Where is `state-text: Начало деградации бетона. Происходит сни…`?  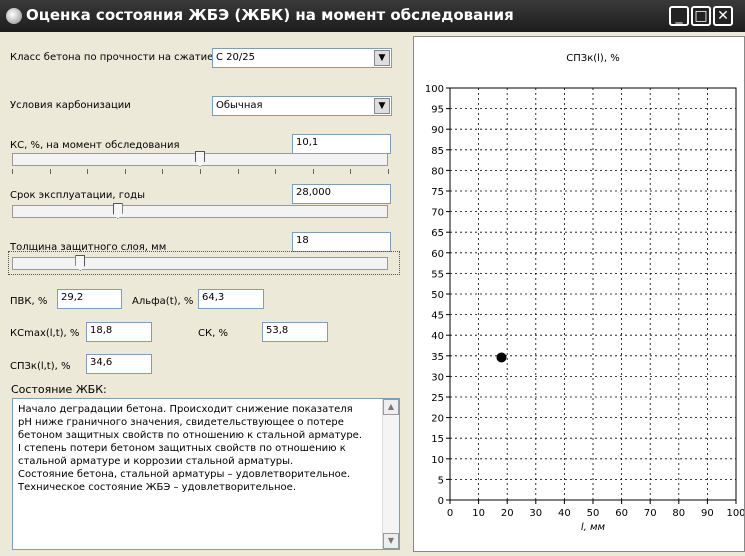
state-text: Начало деградации бетона. Происходит сни… is located at coordinates (190, 448).